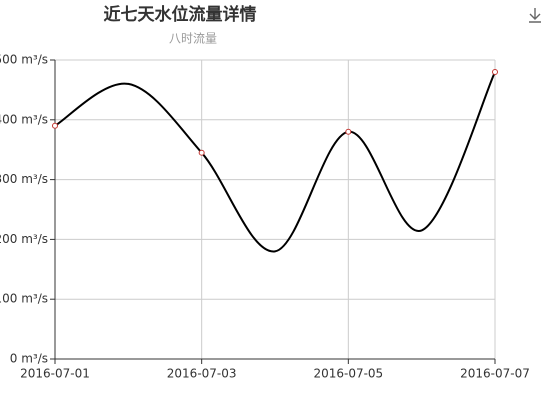 The width and height of the screenshot is (550, 420). I want to click on x-tick-label: 2016-07-01, so click(55, 374).